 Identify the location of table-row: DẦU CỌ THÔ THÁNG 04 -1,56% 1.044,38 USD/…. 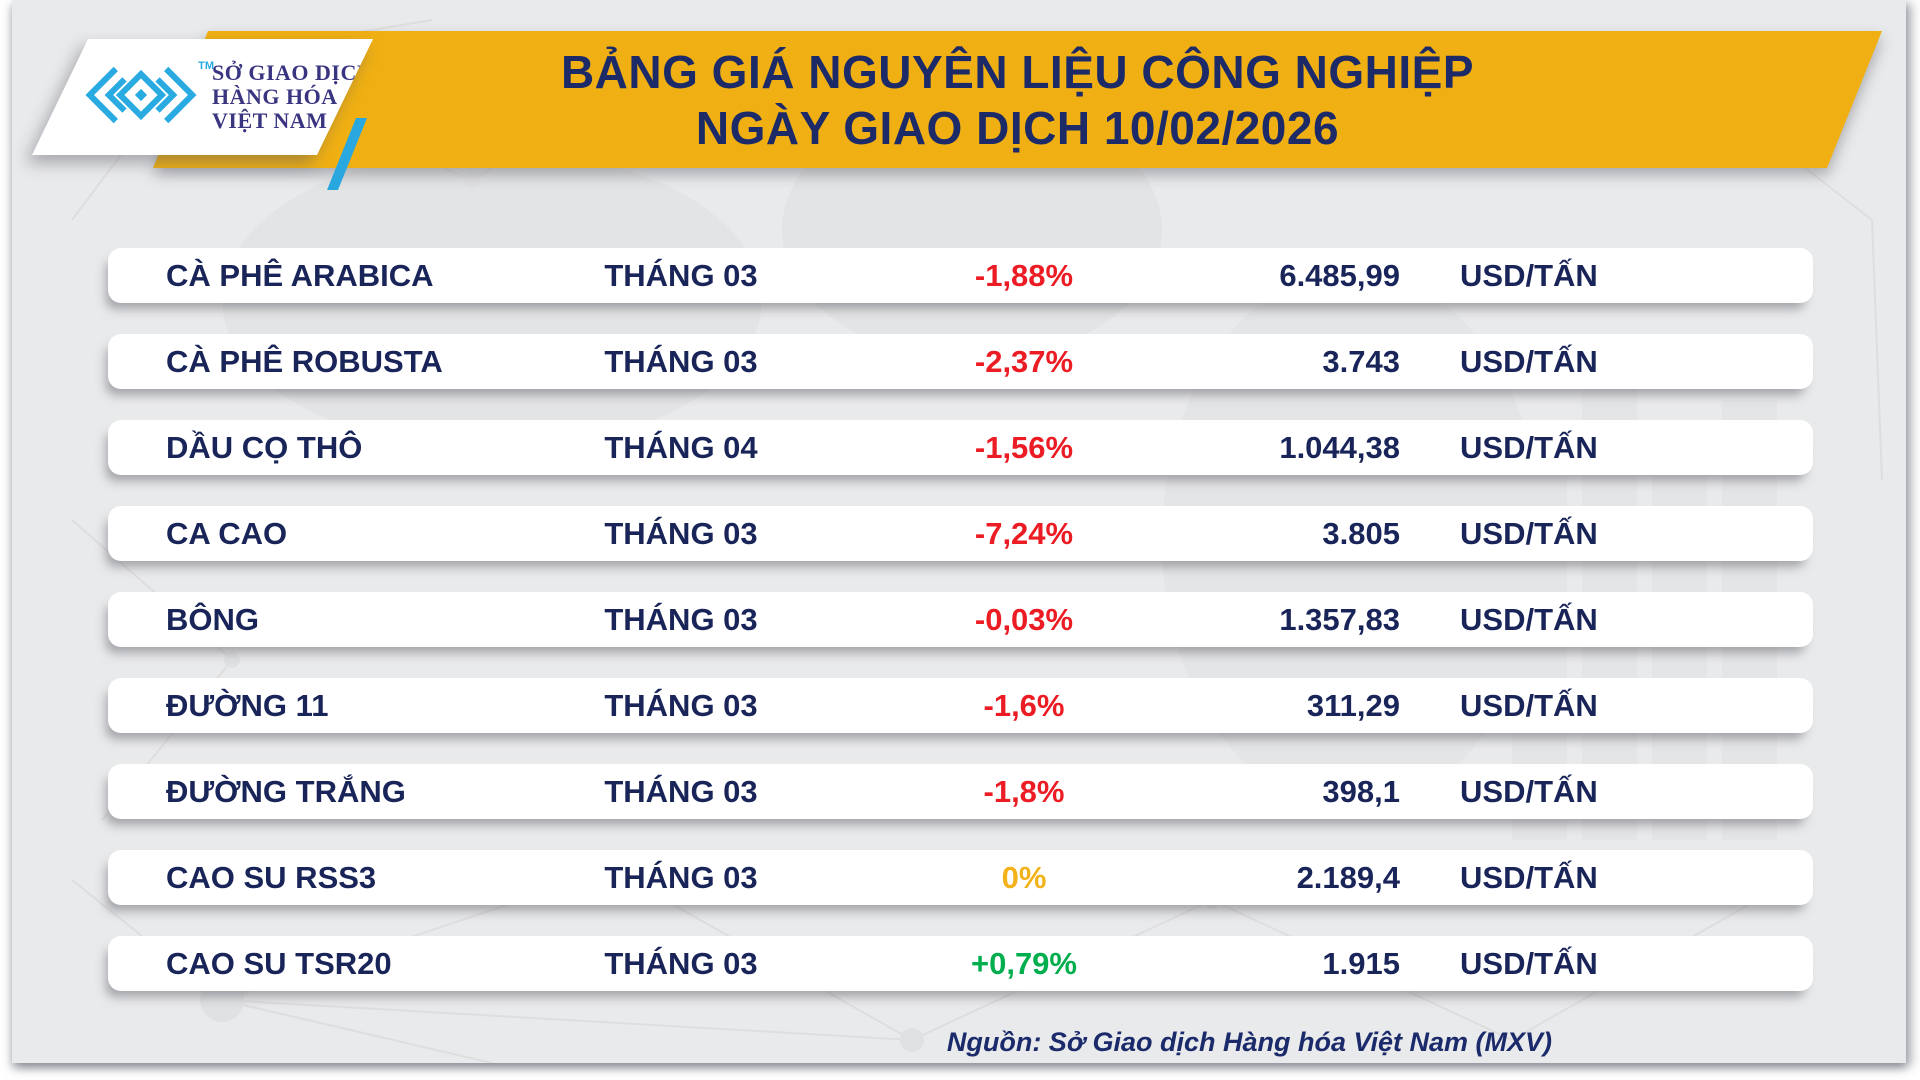
(960, 447).